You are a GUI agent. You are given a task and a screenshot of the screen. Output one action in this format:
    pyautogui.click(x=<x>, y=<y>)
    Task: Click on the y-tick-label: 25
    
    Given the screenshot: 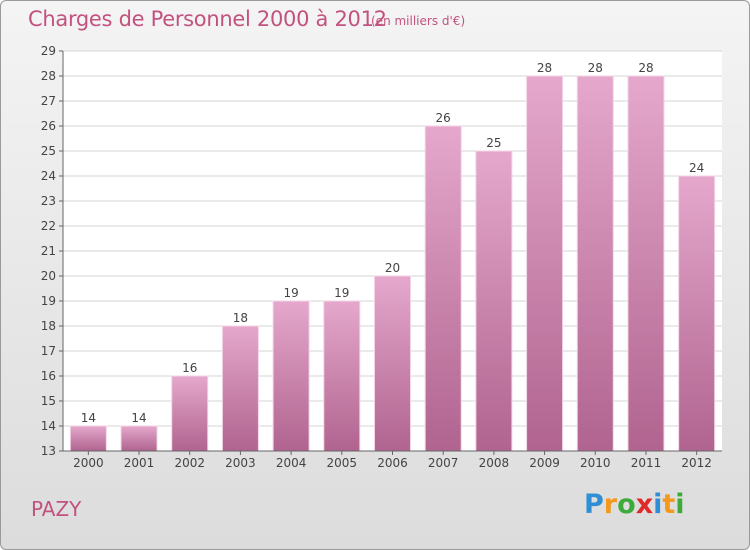 What is the action you would take?
    pyautogui.click(x=48, y=151)
    